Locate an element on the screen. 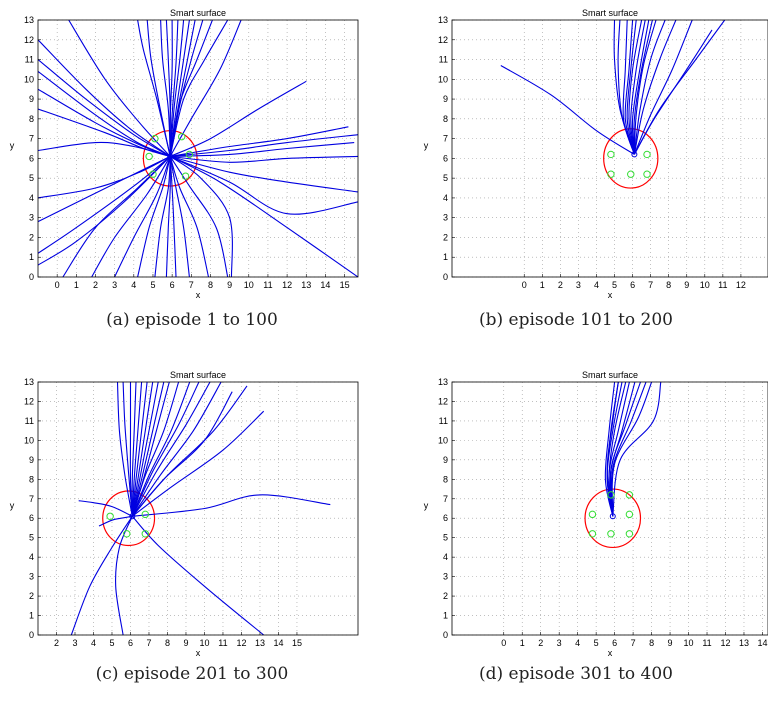 The height and width of the screenshot is (704, 768). y-tick-label: 11 is located at coordinates (29, 421).